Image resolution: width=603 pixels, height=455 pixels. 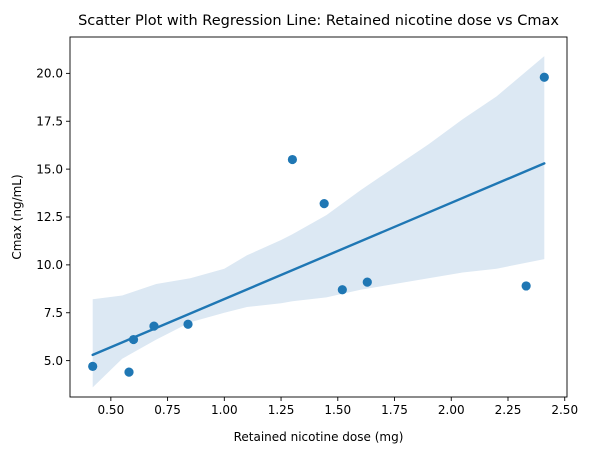 What do you see at coordinates (394, 410) in the screenshot?
I see `x-tick-label: 1.75` at bounding box center [394, 410].